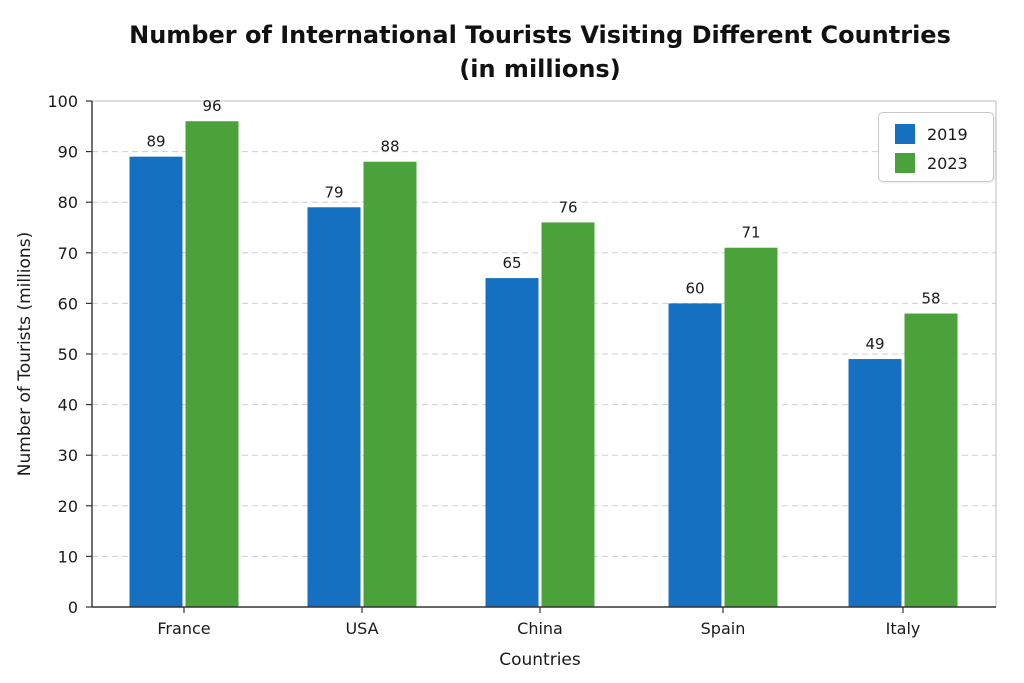  What do you see at coordinates (68, 303) in the screenshot?
I see `y-tick-label-60: 60` at bounding box center [68, 303].